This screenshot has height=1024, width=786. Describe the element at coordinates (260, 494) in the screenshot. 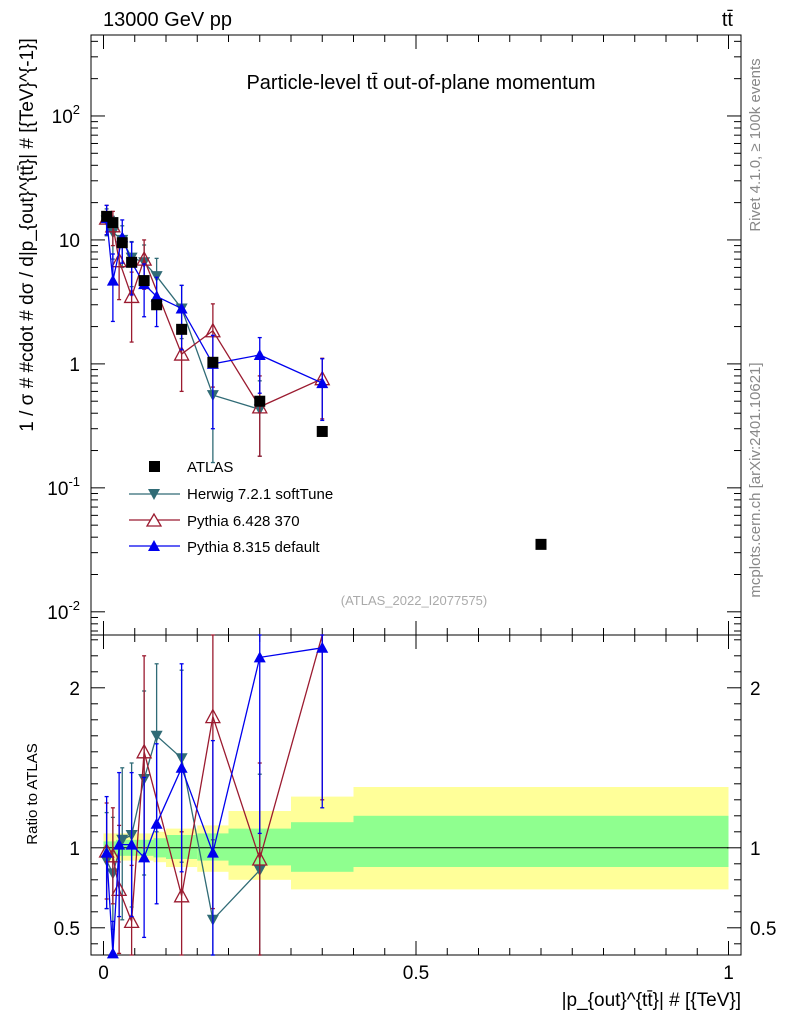

I see `legend-label-herwig: Herwig 7.2.1 softTune` at that location.